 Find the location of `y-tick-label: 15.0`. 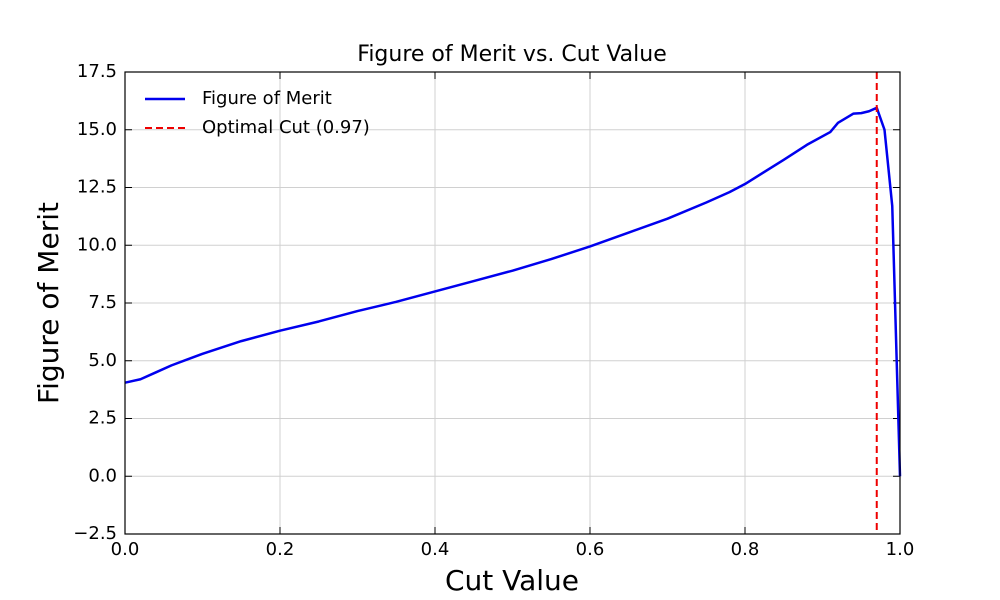

y-tick-label: 15.0 is located at coordinates (97, 129).